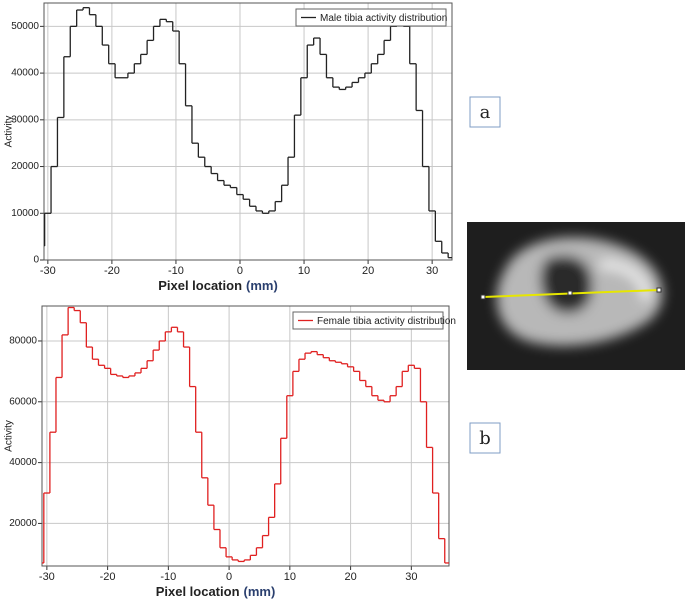 The width and height of the screenshot is (685, 599). I want to click on y-tick-label: 80000, so click(23, 341).